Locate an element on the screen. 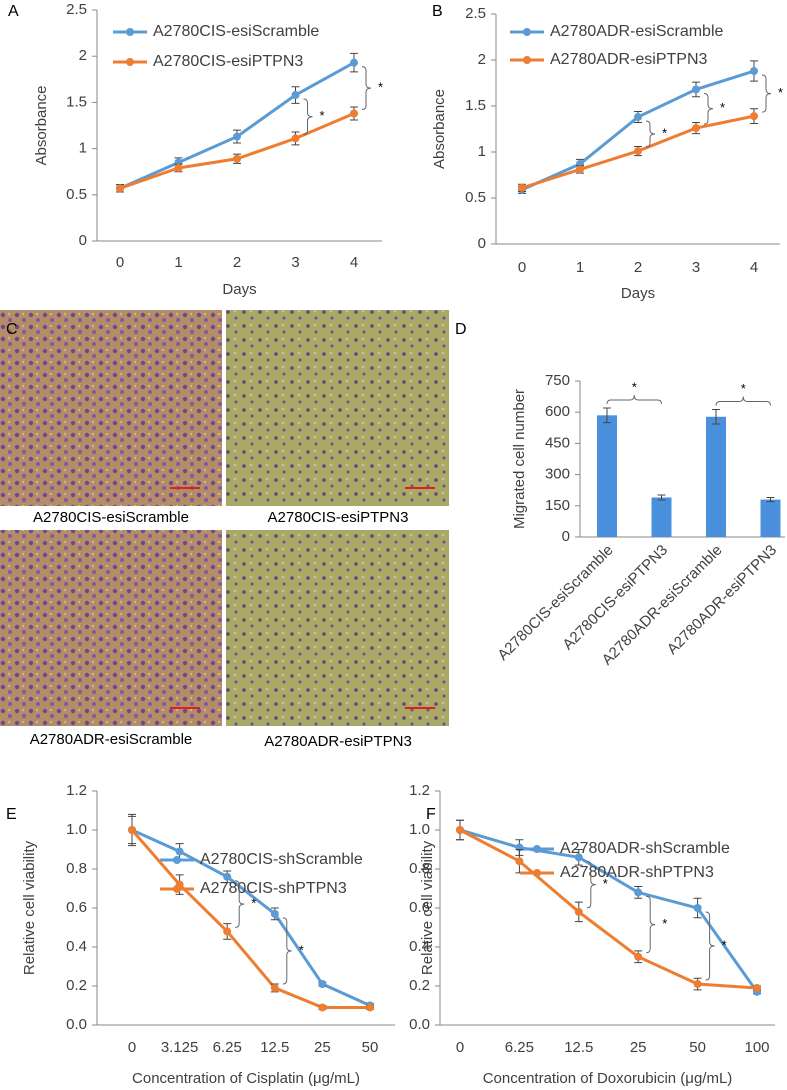 This screenshot has height=1090, width=787. legend-label: A2780ADR-esiPTPN3 is located at coordinates (629, 59).